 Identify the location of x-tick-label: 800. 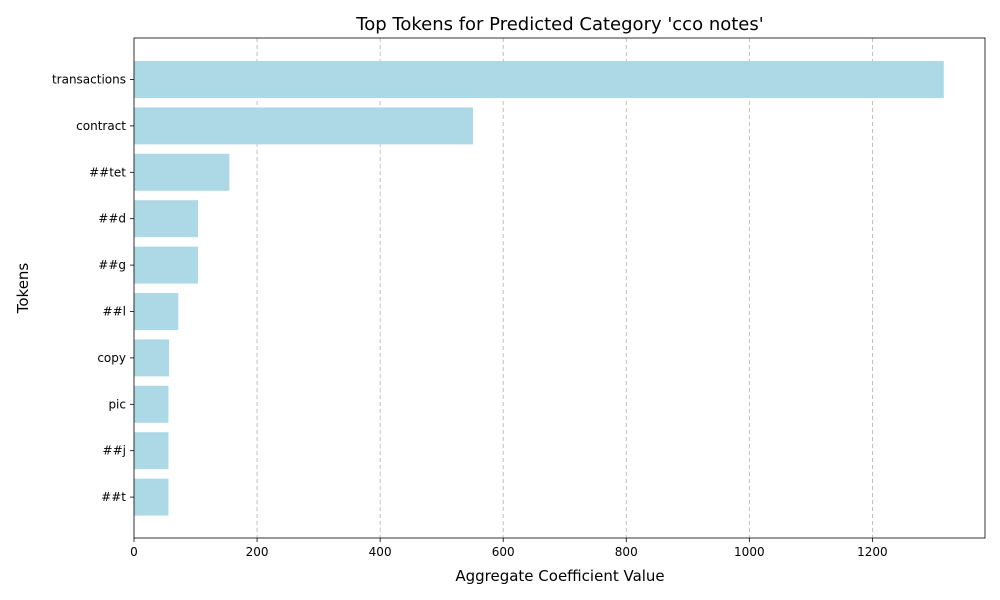
(626, 552).